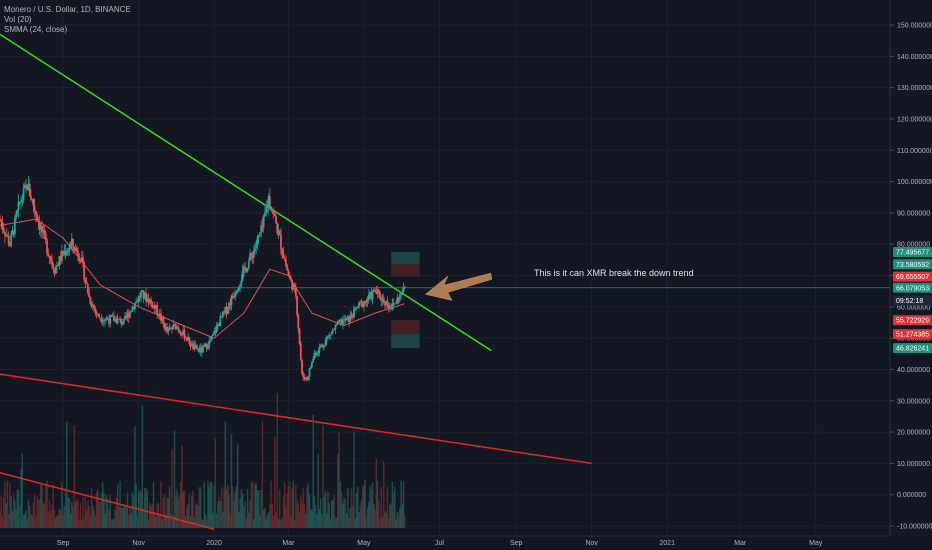 The width and height of the screenshot is (932, 550). I want to click on annotation-arrow, so click(459, 286).